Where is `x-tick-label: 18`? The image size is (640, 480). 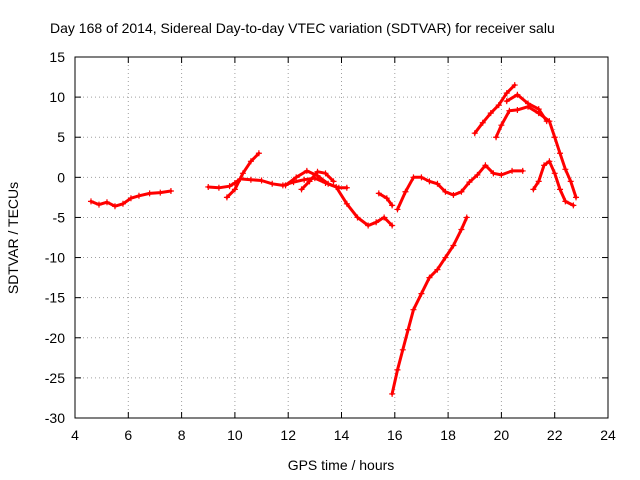
x-tick-label: 18 is located at coordinates (448, 435).